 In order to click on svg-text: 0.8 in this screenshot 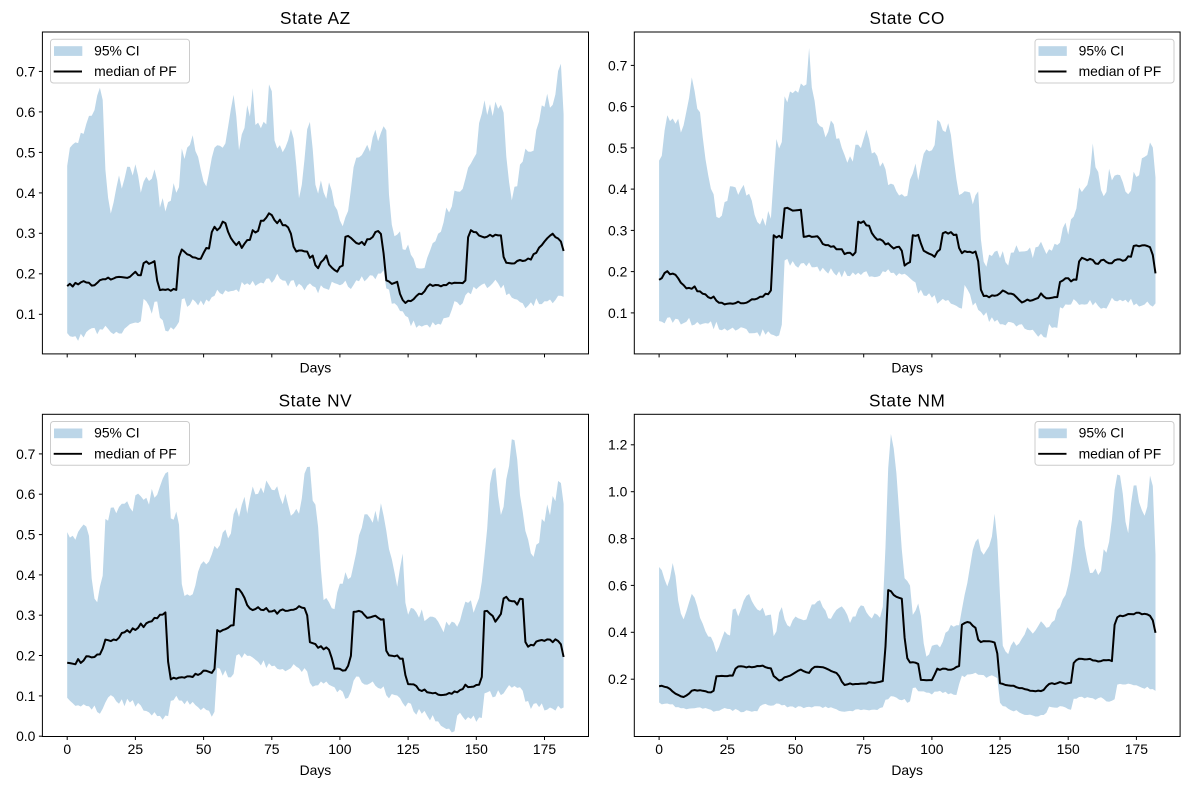, I will do `click(618, 539)`.